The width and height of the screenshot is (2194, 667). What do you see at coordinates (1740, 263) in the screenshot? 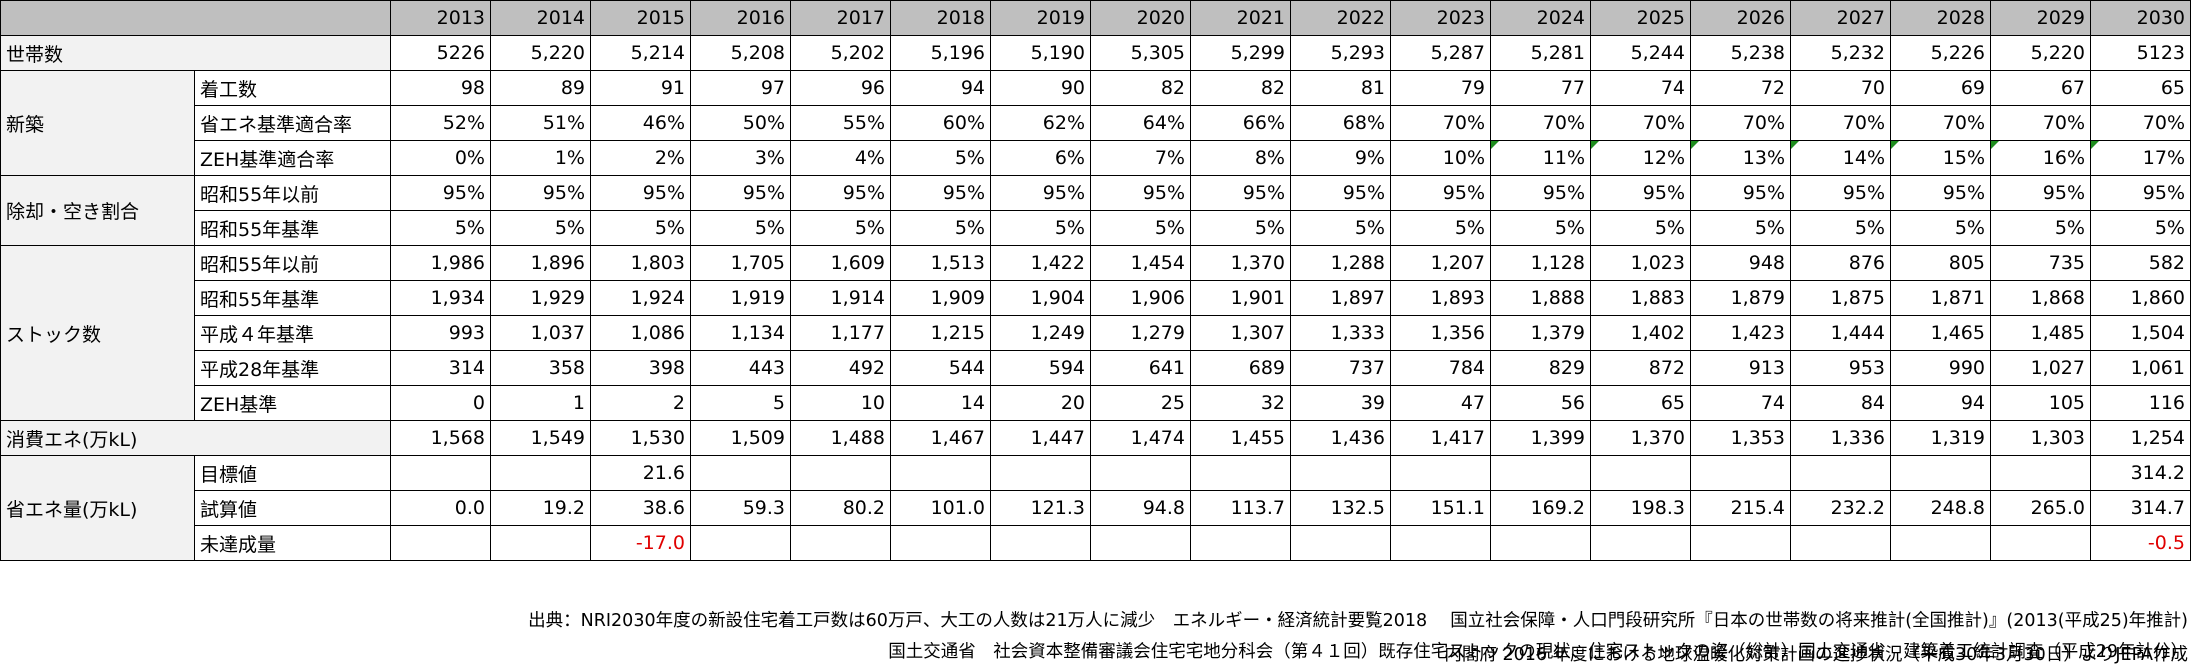
I see `data-cell: 948` at bounding box center [1740, 263].